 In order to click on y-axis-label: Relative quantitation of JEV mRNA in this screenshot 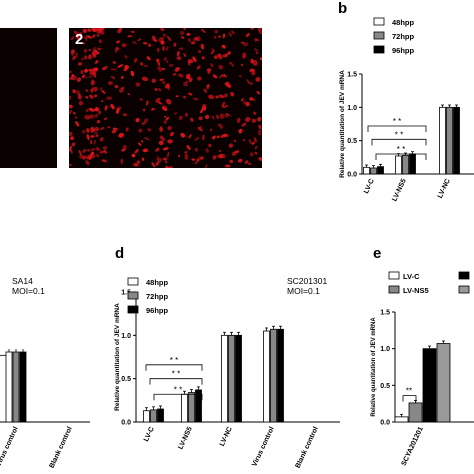, I will do `click(117, 357)`.